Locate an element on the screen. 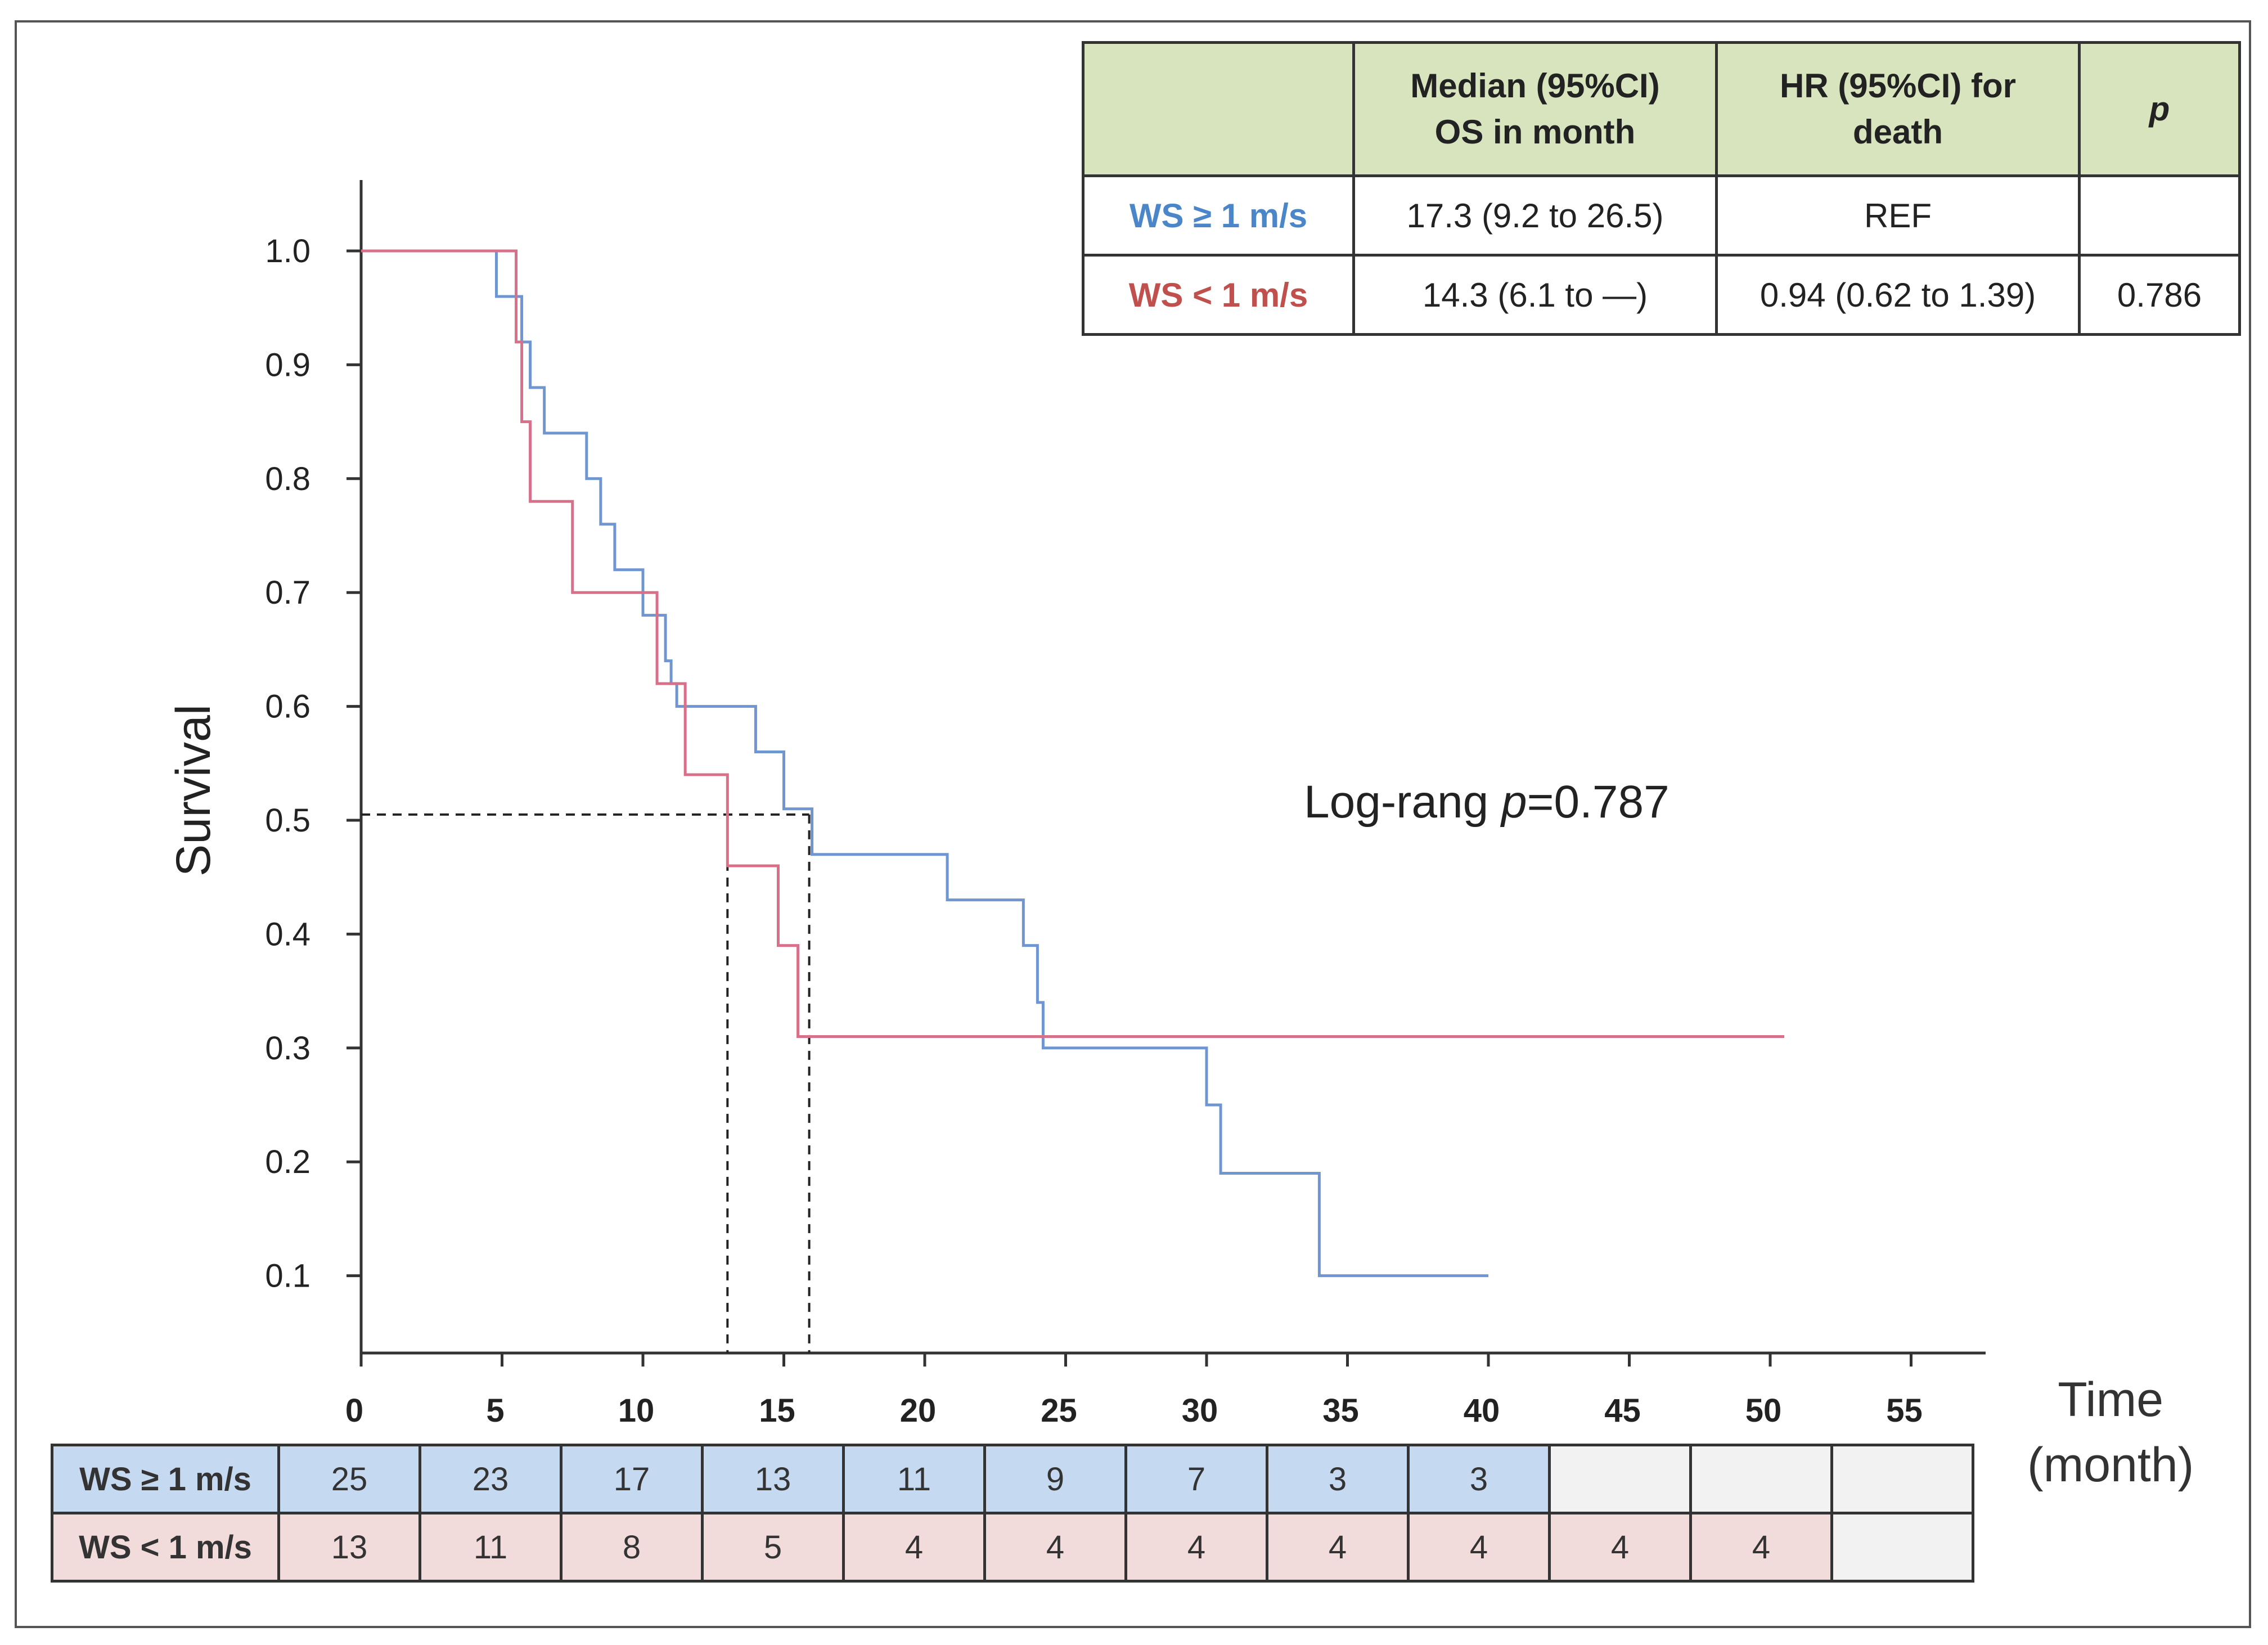 This screenshot has width=2268, height=1645. y-tick-label: 0.3 is located at coordinates (287, 1048).